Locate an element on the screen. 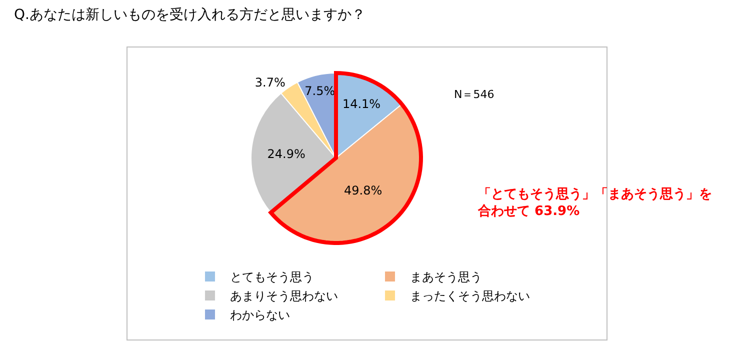 Image resolution: width=738 pixels, height=346 pixels. data-label: 7.5% is located at coordinates (320, 91).